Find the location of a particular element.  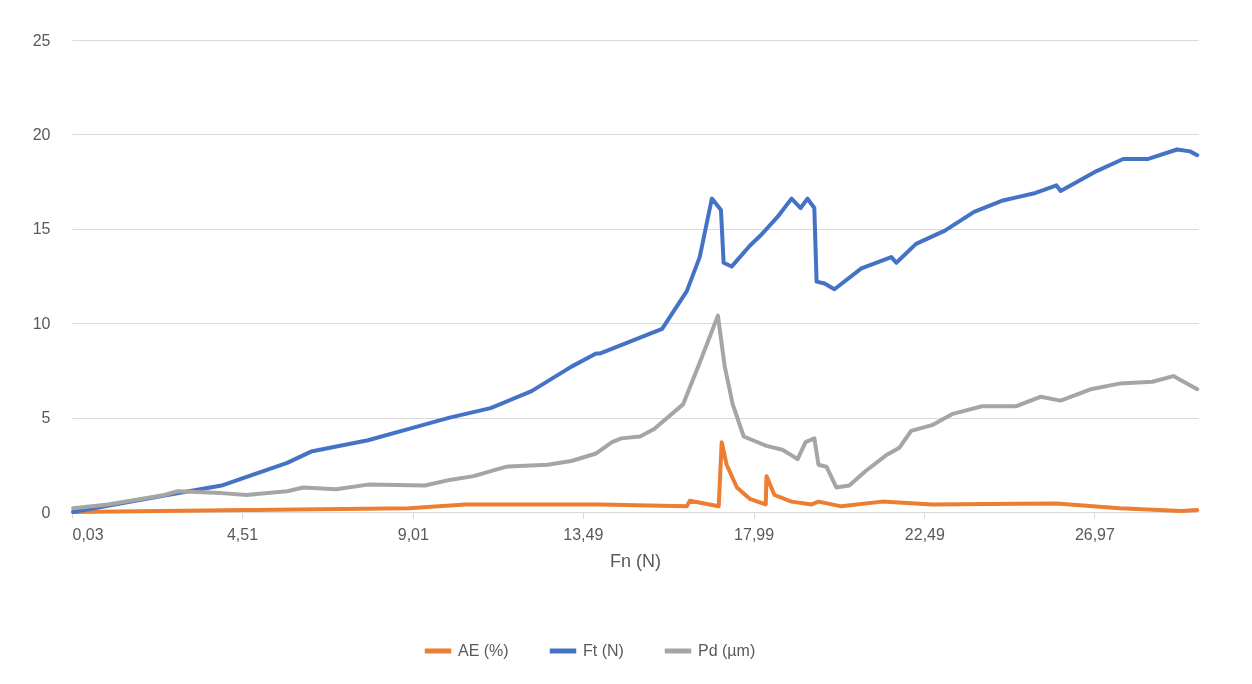

legend-label: AE (%) is located at coordinates (483, 650).